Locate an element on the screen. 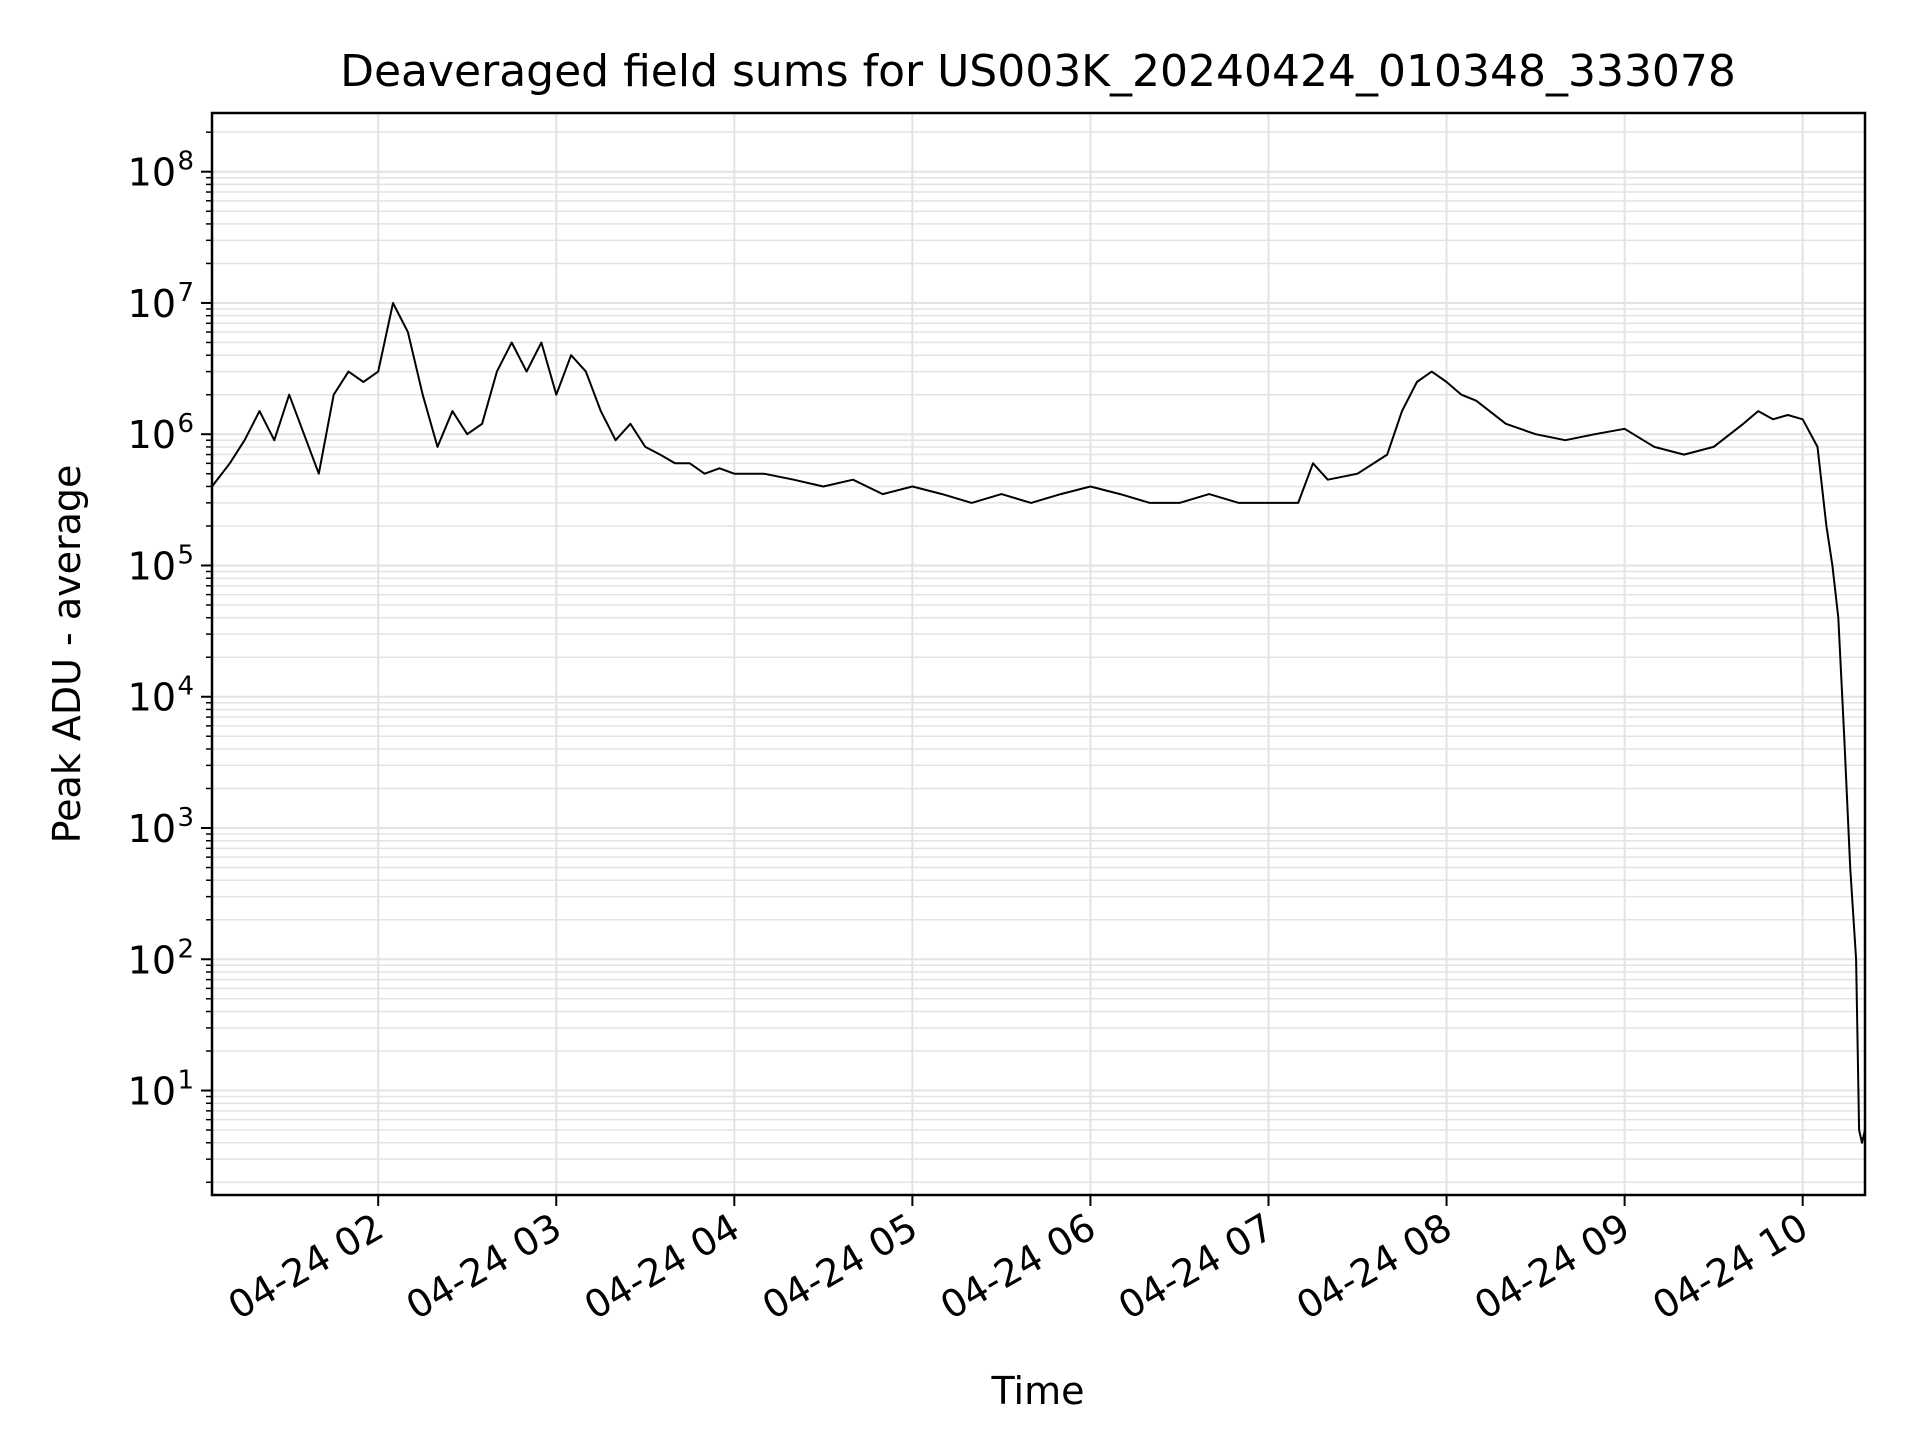 The image size is (1920, 1440). x-tick-label: 04-24 02 is located at coordinates (306, 1267).